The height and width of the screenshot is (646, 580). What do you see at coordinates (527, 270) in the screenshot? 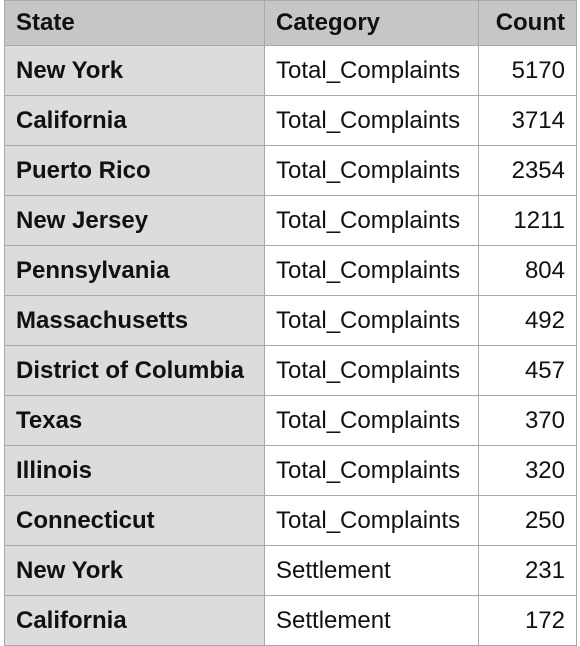
I see `count-cell: 804` at bounding box center [527, 270].